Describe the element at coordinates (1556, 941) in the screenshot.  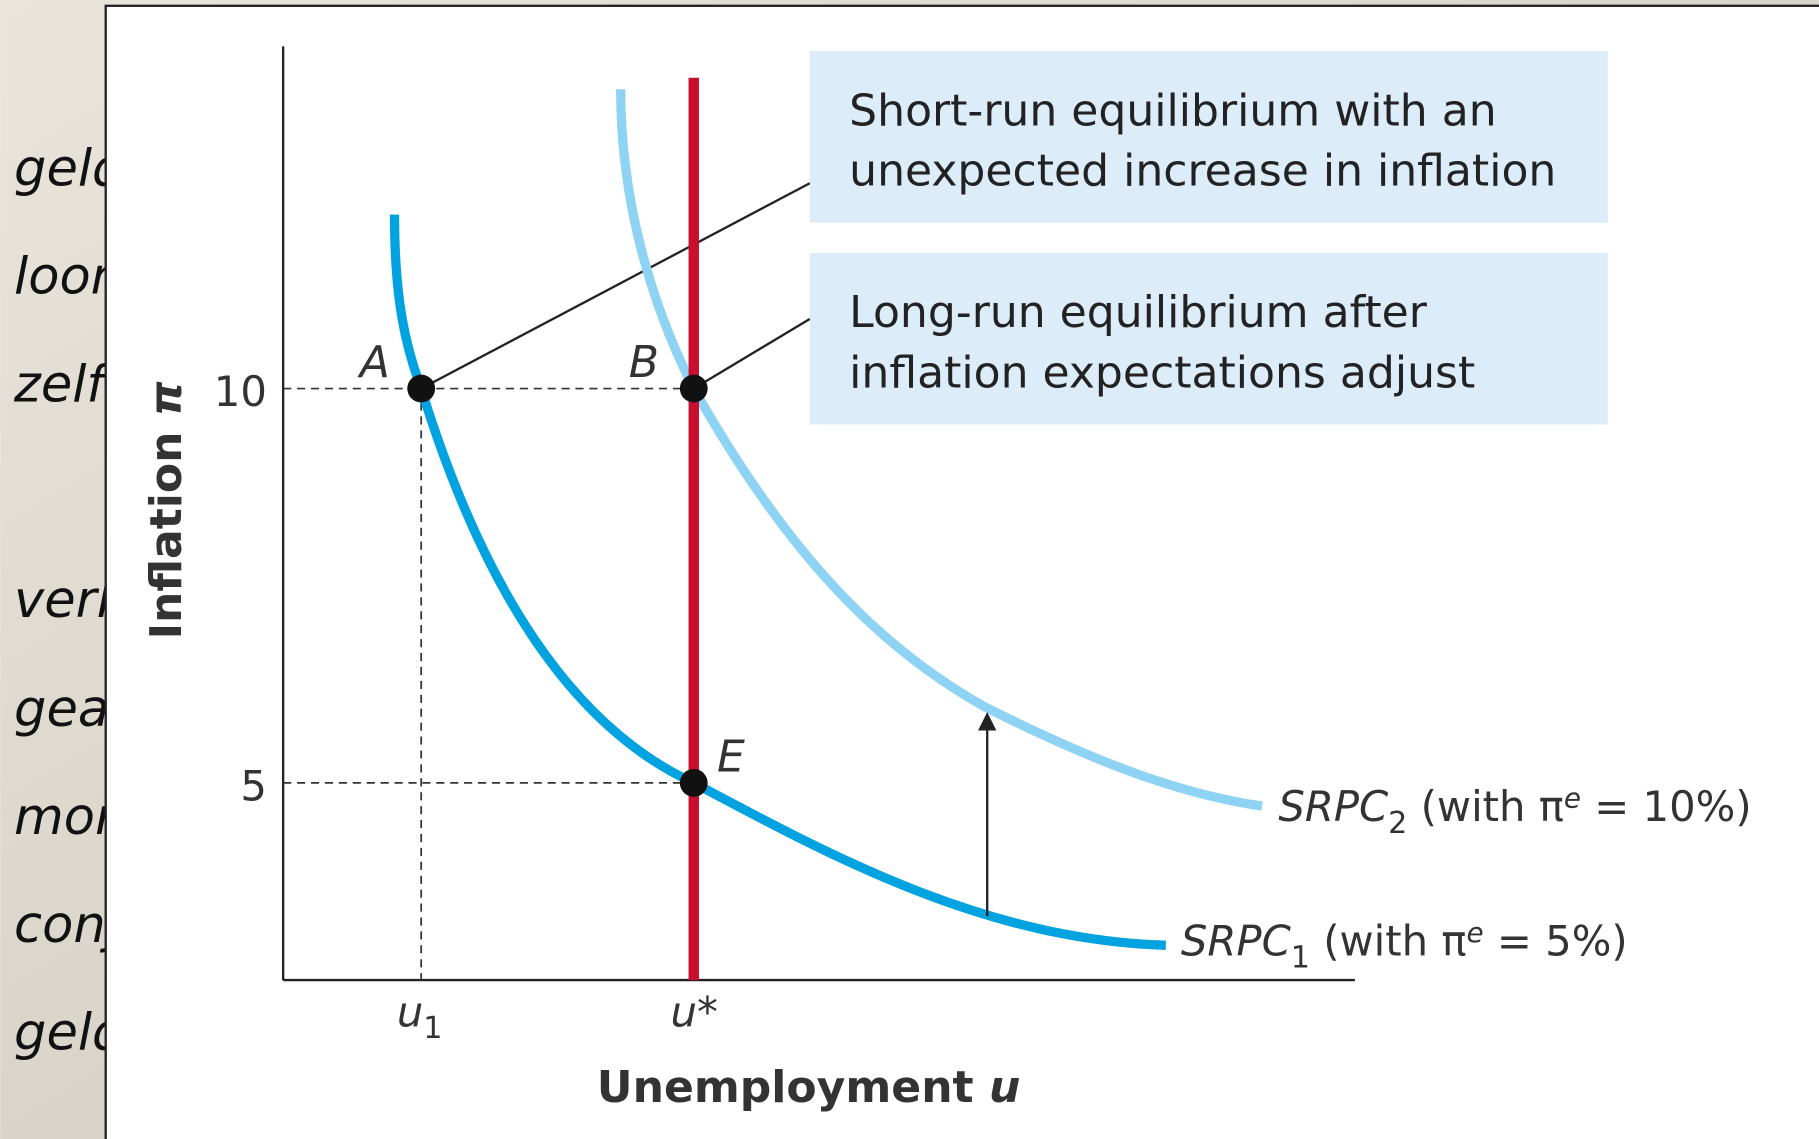
I see `curve-end: = 5%)` at that location.